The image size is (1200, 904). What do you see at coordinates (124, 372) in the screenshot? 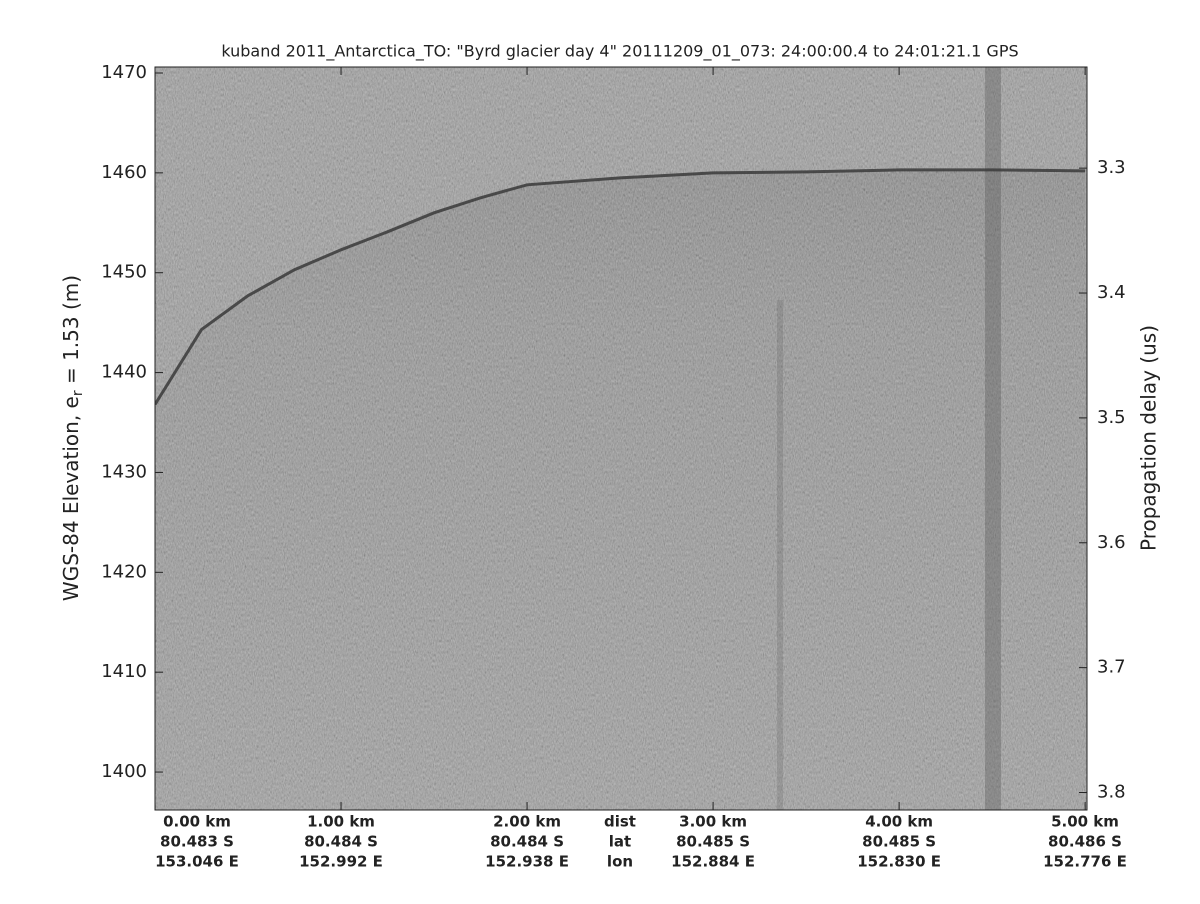
I see `y-tick-label: 1440` at bounding box center [124, 372].